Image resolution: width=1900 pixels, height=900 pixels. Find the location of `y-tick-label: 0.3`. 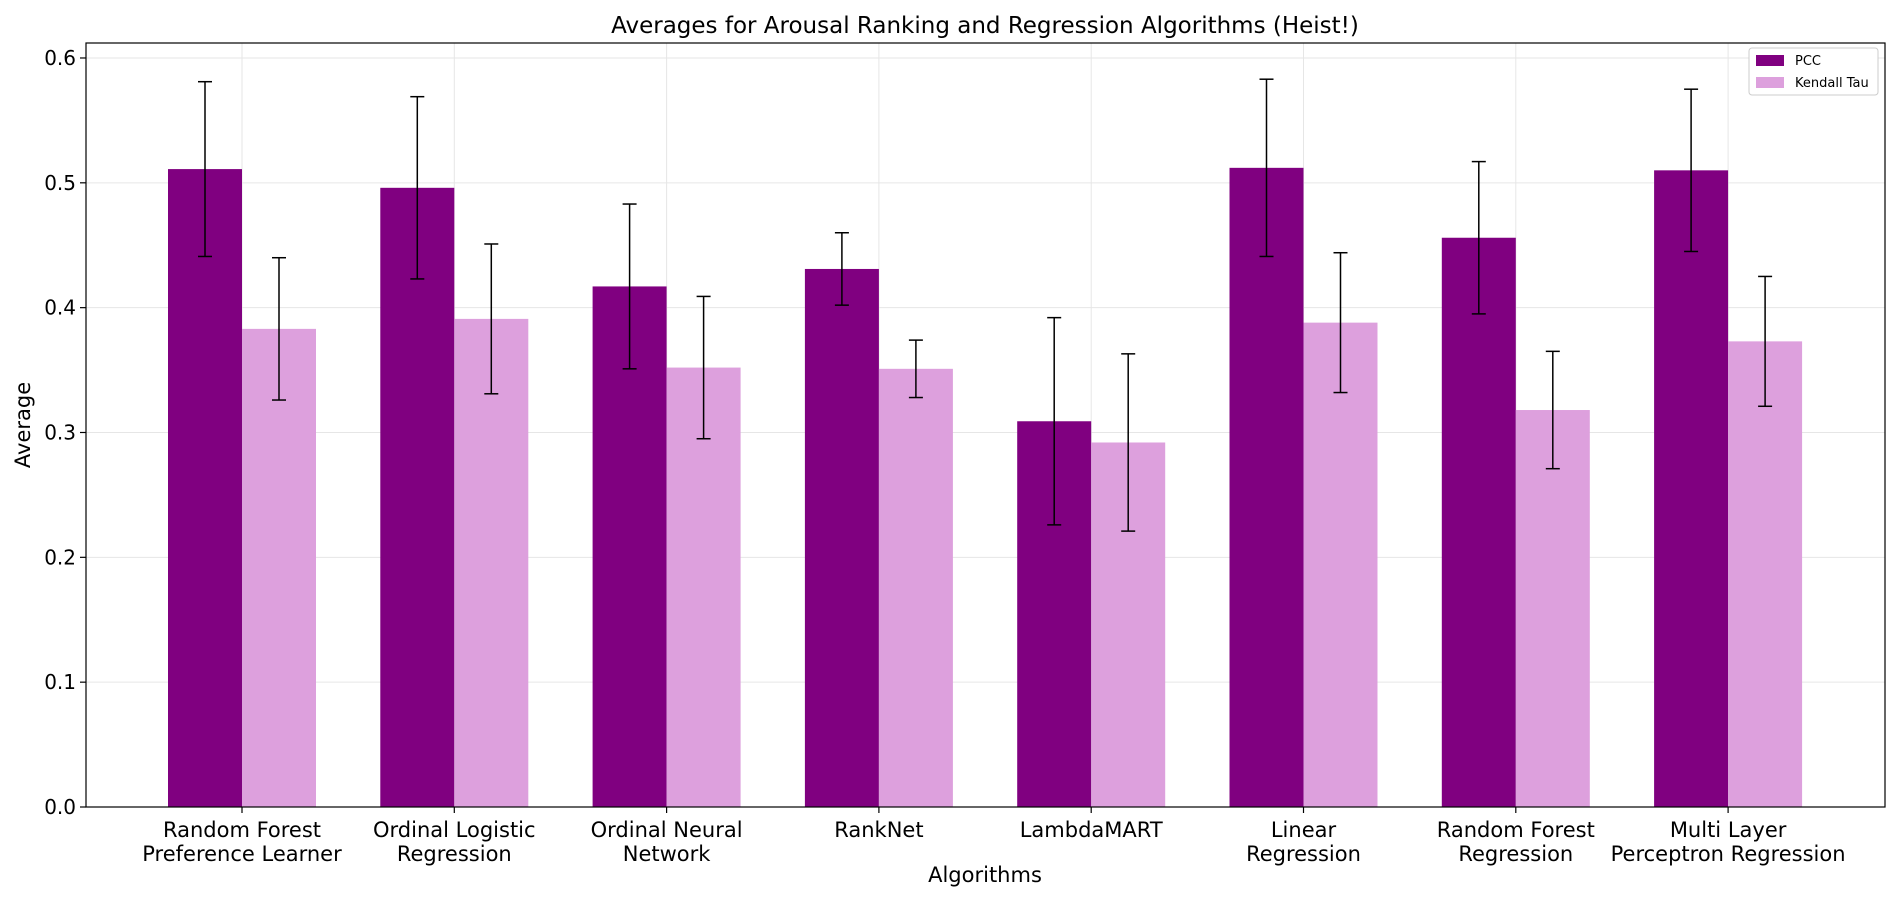

y-tick-label: 0.3 is located at coordinates (60, 432).